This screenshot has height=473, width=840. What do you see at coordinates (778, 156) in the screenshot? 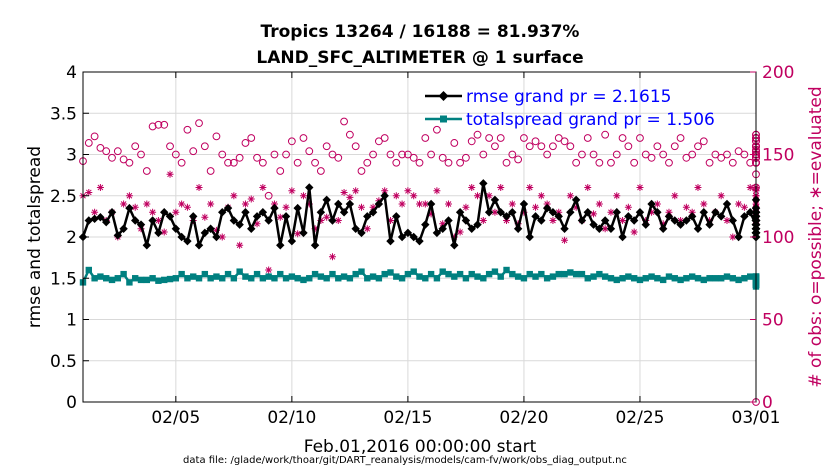
I see `right-y-tick-label: 150` at bounding box center [778, 156].